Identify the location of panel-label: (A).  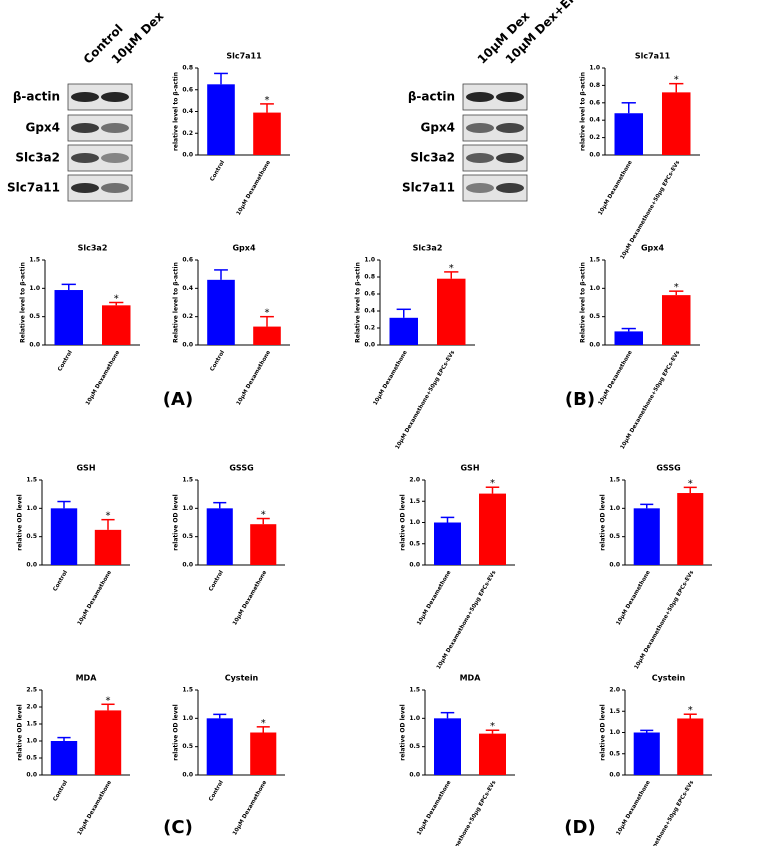
(178, 399).